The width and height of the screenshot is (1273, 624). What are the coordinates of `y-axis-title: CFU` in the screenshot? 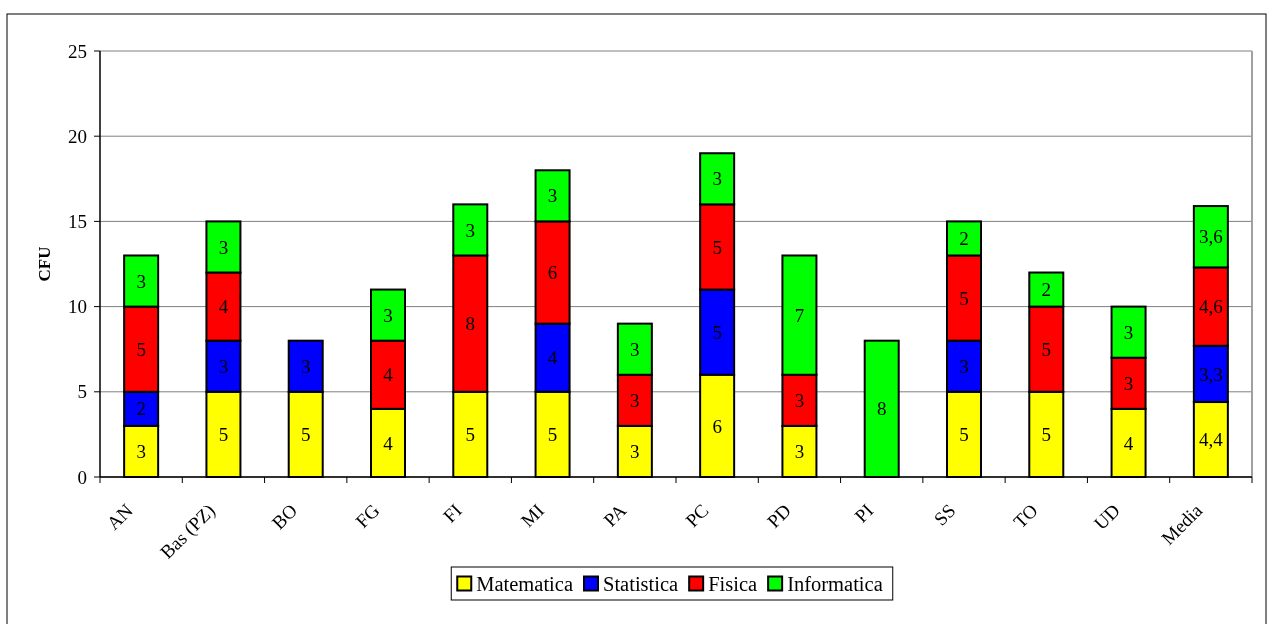 It's located at (44, 264).